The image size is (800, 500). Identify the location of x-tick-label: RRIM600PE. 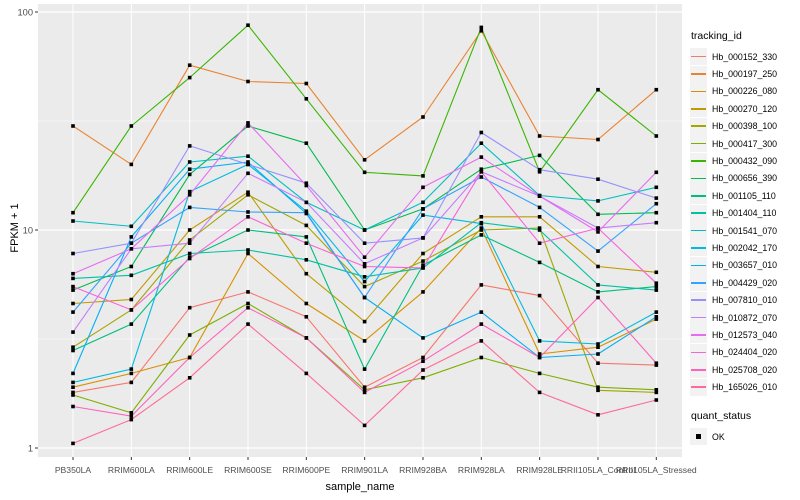
(306, 470).